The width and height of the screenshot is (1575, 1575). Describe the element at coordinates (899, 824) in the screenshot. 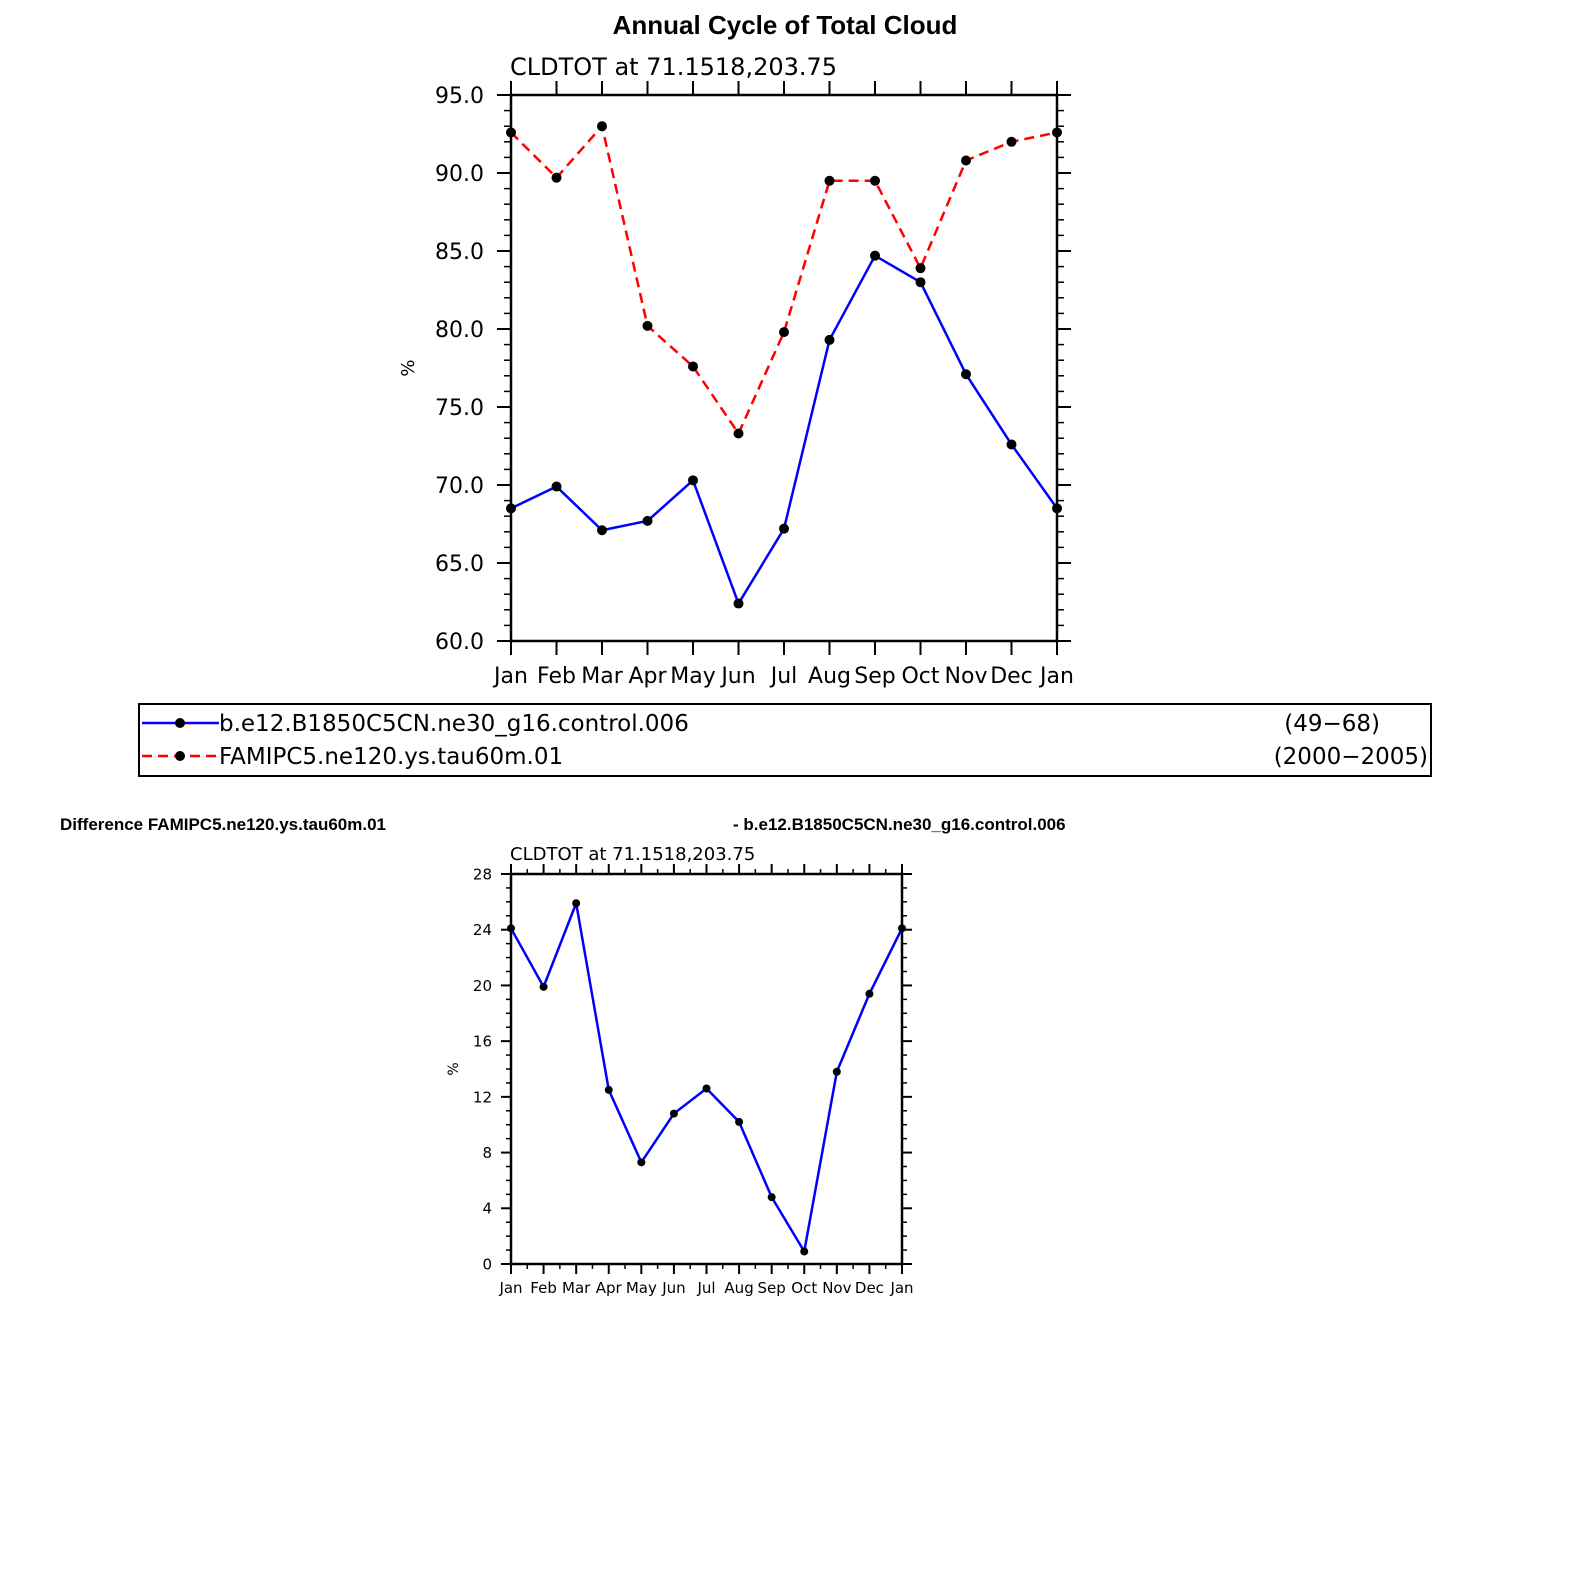

I see `diff-title-right: - b.e12.B1850C5CN.ne30_g16.control.006` at that location.